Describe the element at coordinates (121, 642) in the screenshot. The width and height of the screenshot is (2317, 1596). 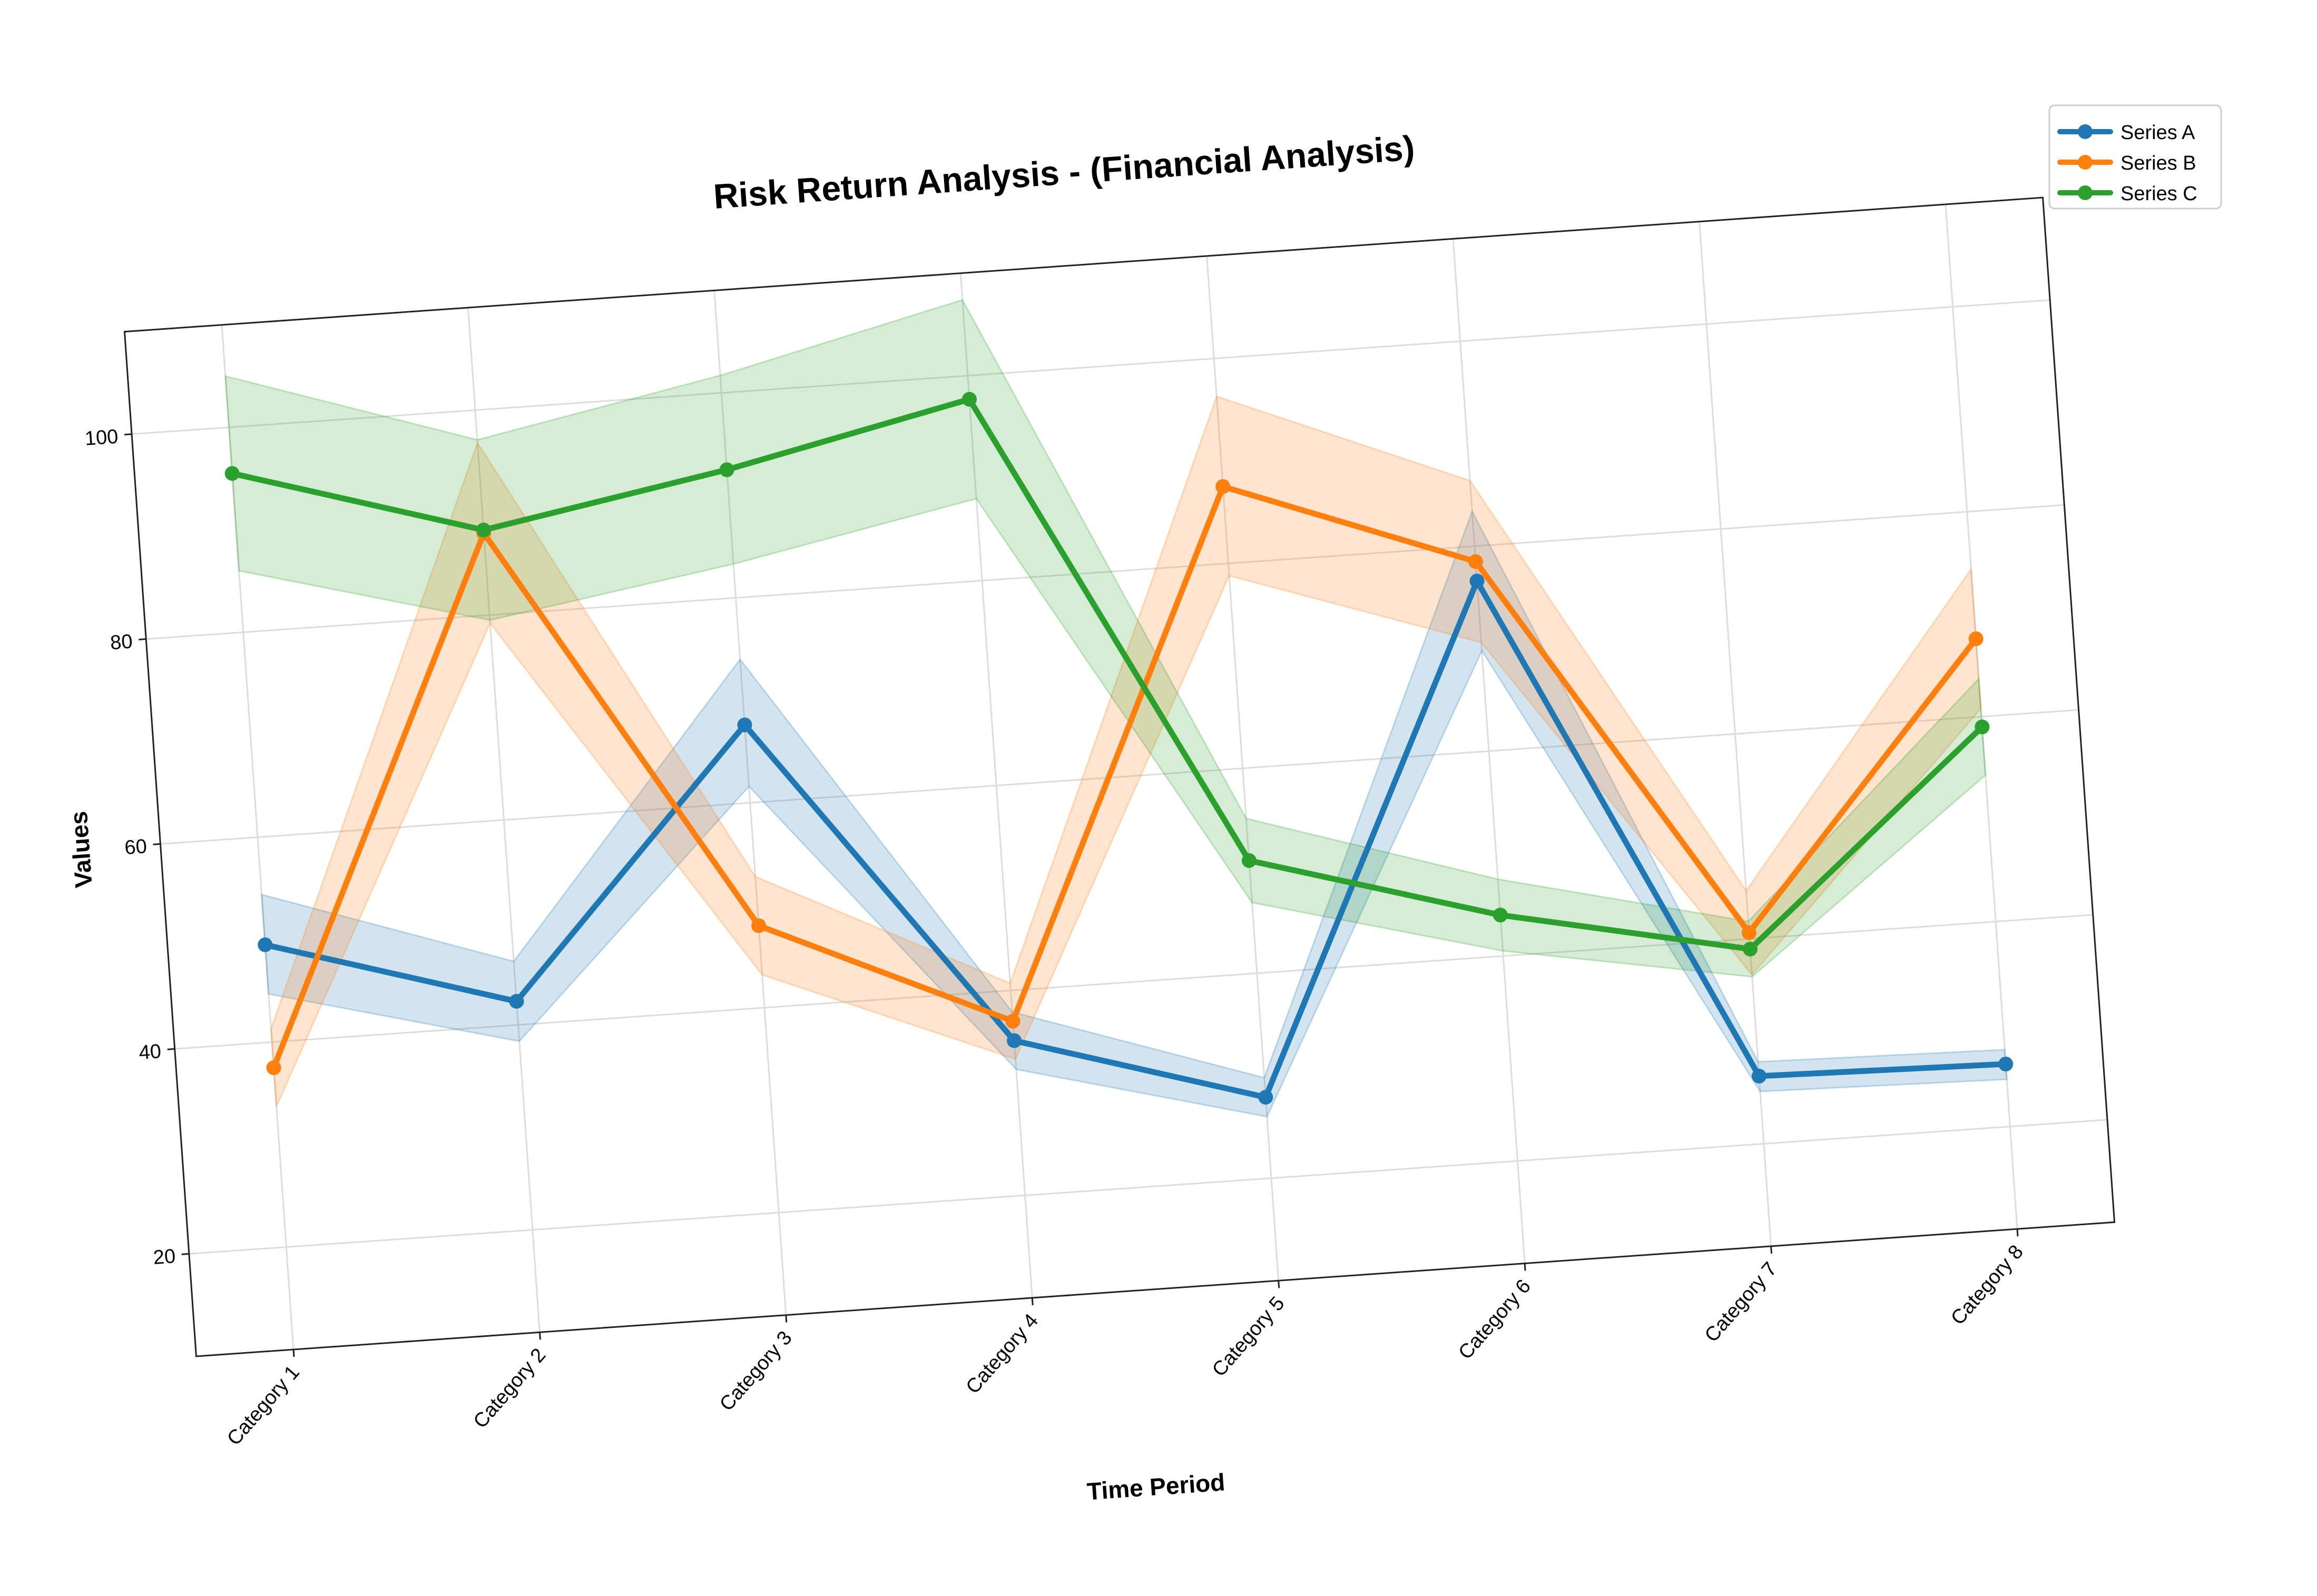
I see `y-tick-label: 80` at that location.